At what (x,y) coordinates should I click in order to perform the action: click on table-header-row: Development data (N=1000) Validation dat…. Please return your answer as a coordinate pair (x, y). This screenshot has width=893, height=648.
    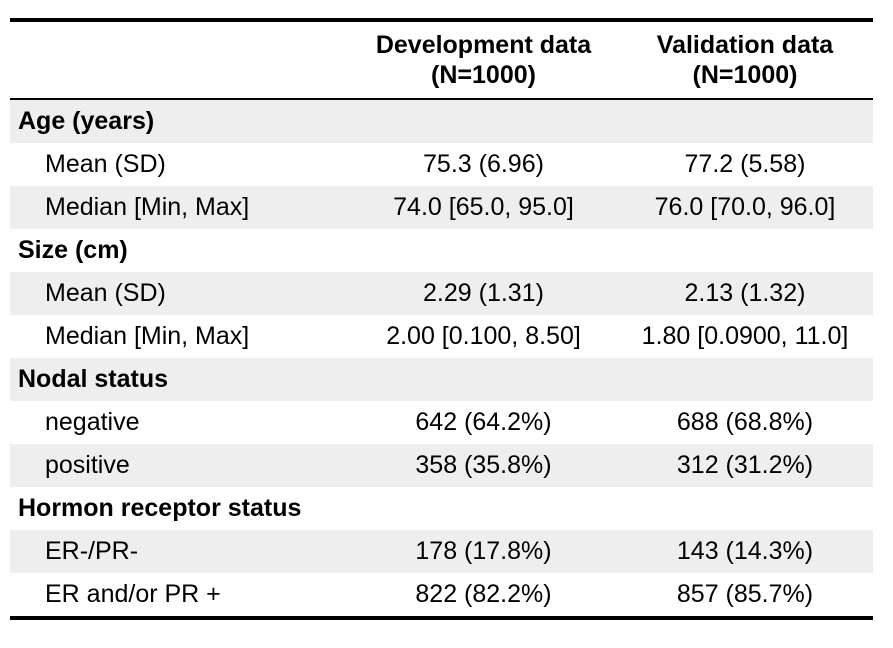
    Looking at the image, I should click on (441, 59).